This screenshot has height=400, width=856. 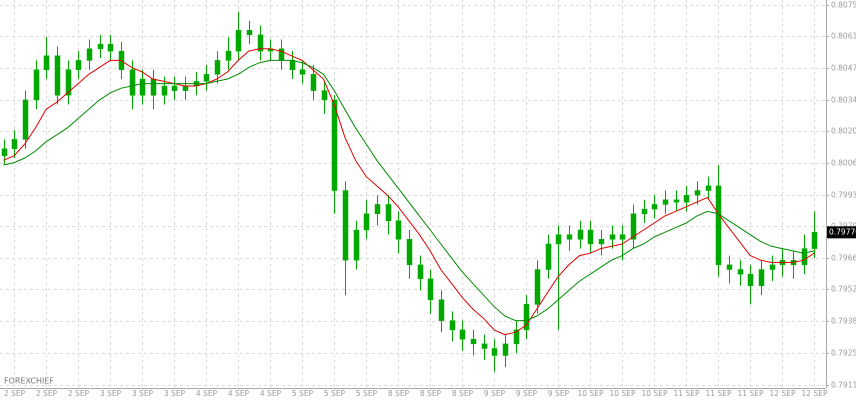 I want to click on y-tick-label: 0.80205, so click(x=843, y=131).